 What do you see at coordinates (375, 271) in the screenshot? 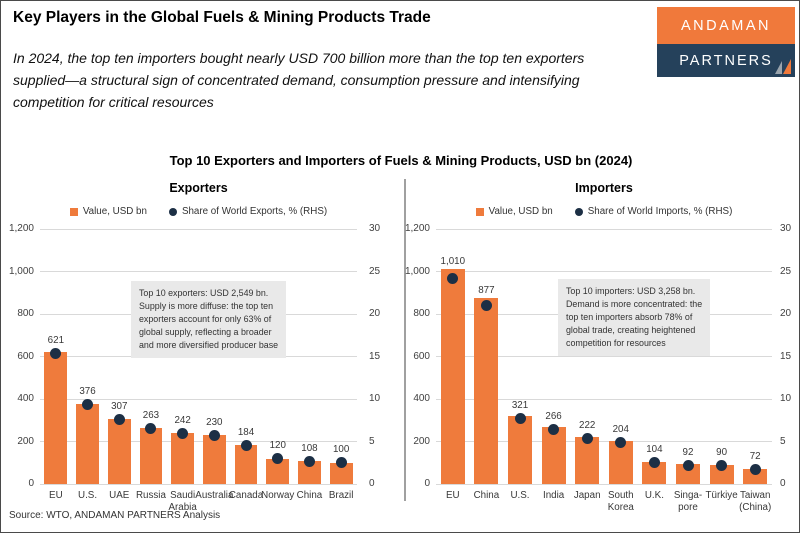
I see `y-axis-tick-right: 25` at bounding box center [375, 271].